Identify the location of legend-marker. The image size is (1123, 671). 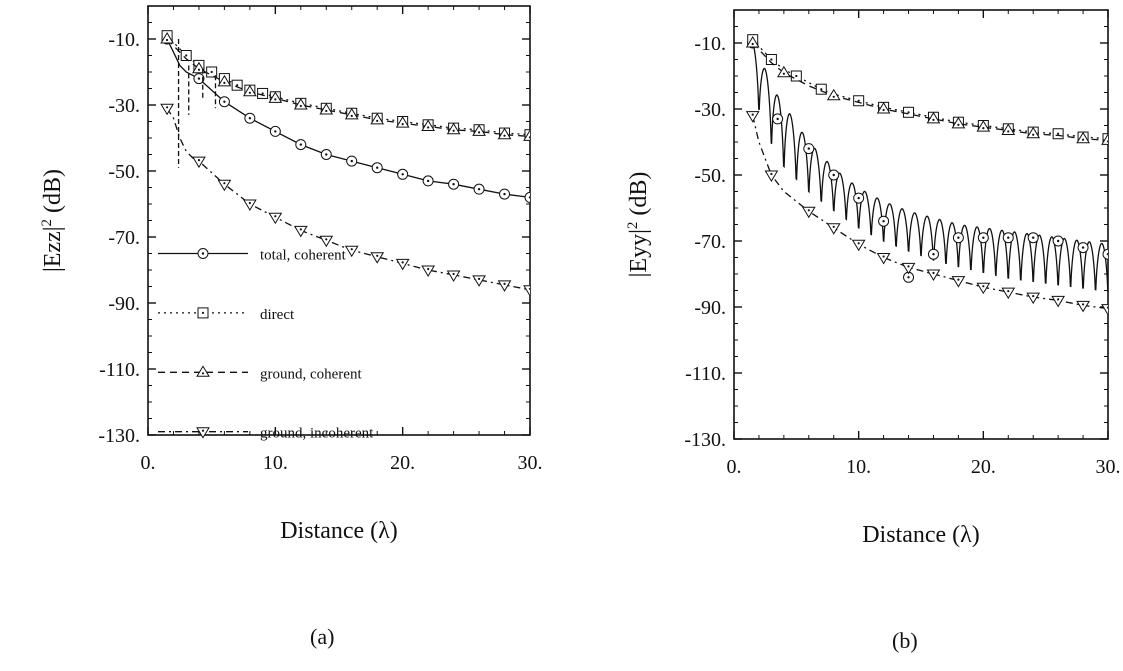
(203, 371).